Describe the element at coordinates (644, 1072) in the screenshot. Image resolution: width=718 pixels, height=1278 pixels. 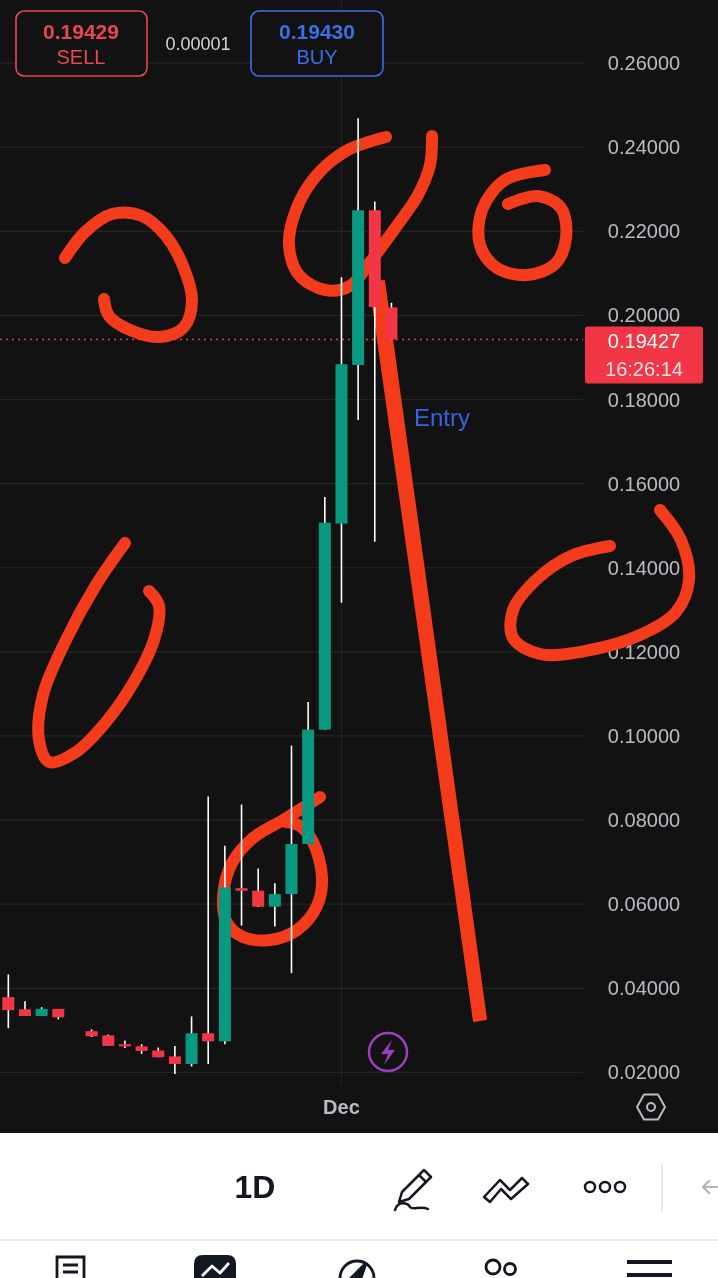
I see `y-tick-label: 0.02000` at that location.